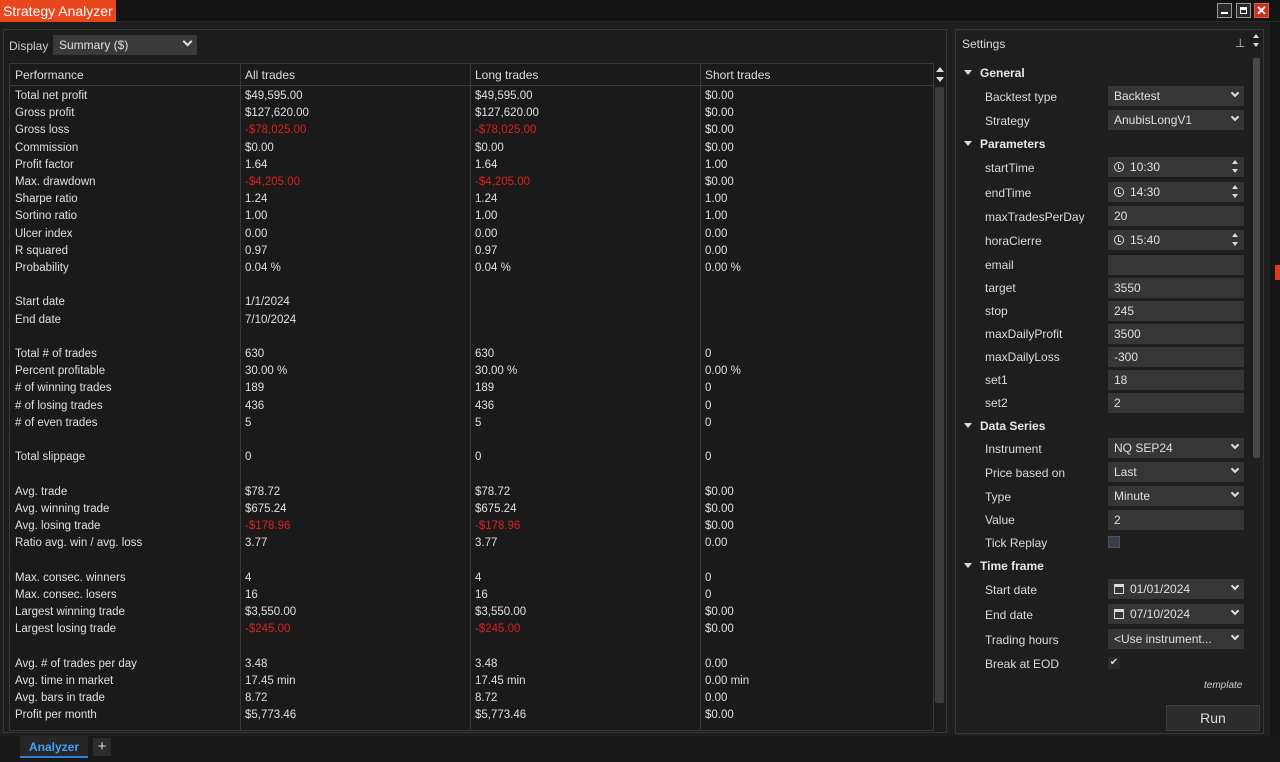  Describe the element at coordinates (102, 747) in the screenshot. I see `add-tab-button: +` at that location.